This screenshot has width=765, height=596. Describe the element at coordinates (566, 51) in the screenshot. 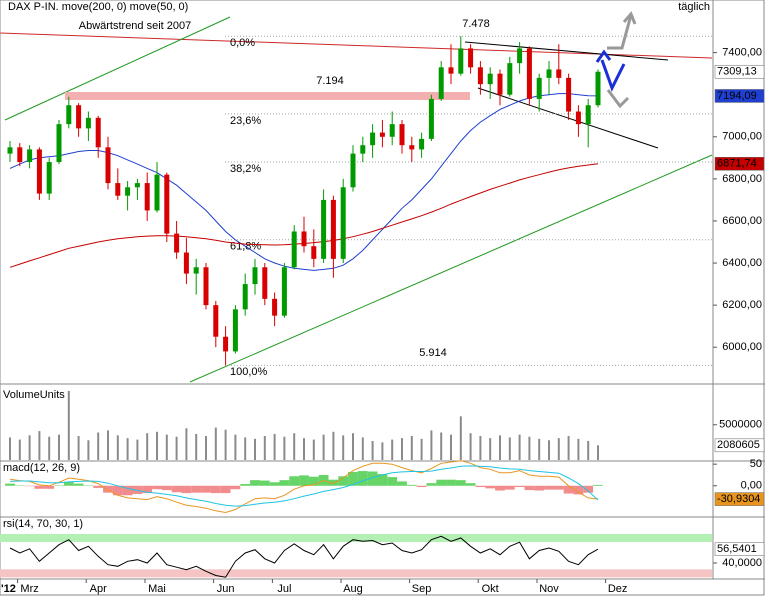

I see `trend-line` at that location.